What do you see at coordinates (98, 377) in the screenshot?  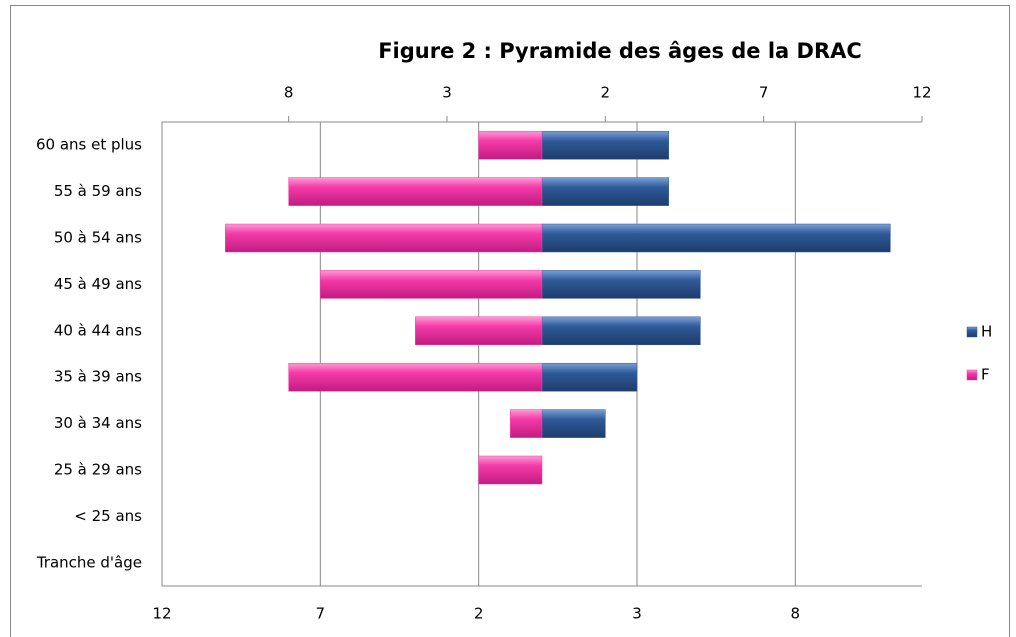 I see `y-tick-label: 35 à 39 ans` at bounding box center [98, 377].